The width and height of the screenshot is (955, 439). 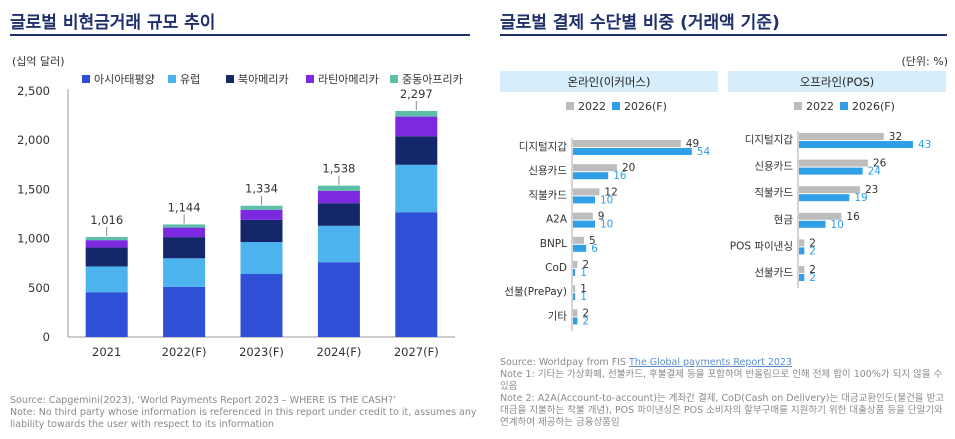 I want to click on bar-total-label: 1,144, so click(x=184, y=207).